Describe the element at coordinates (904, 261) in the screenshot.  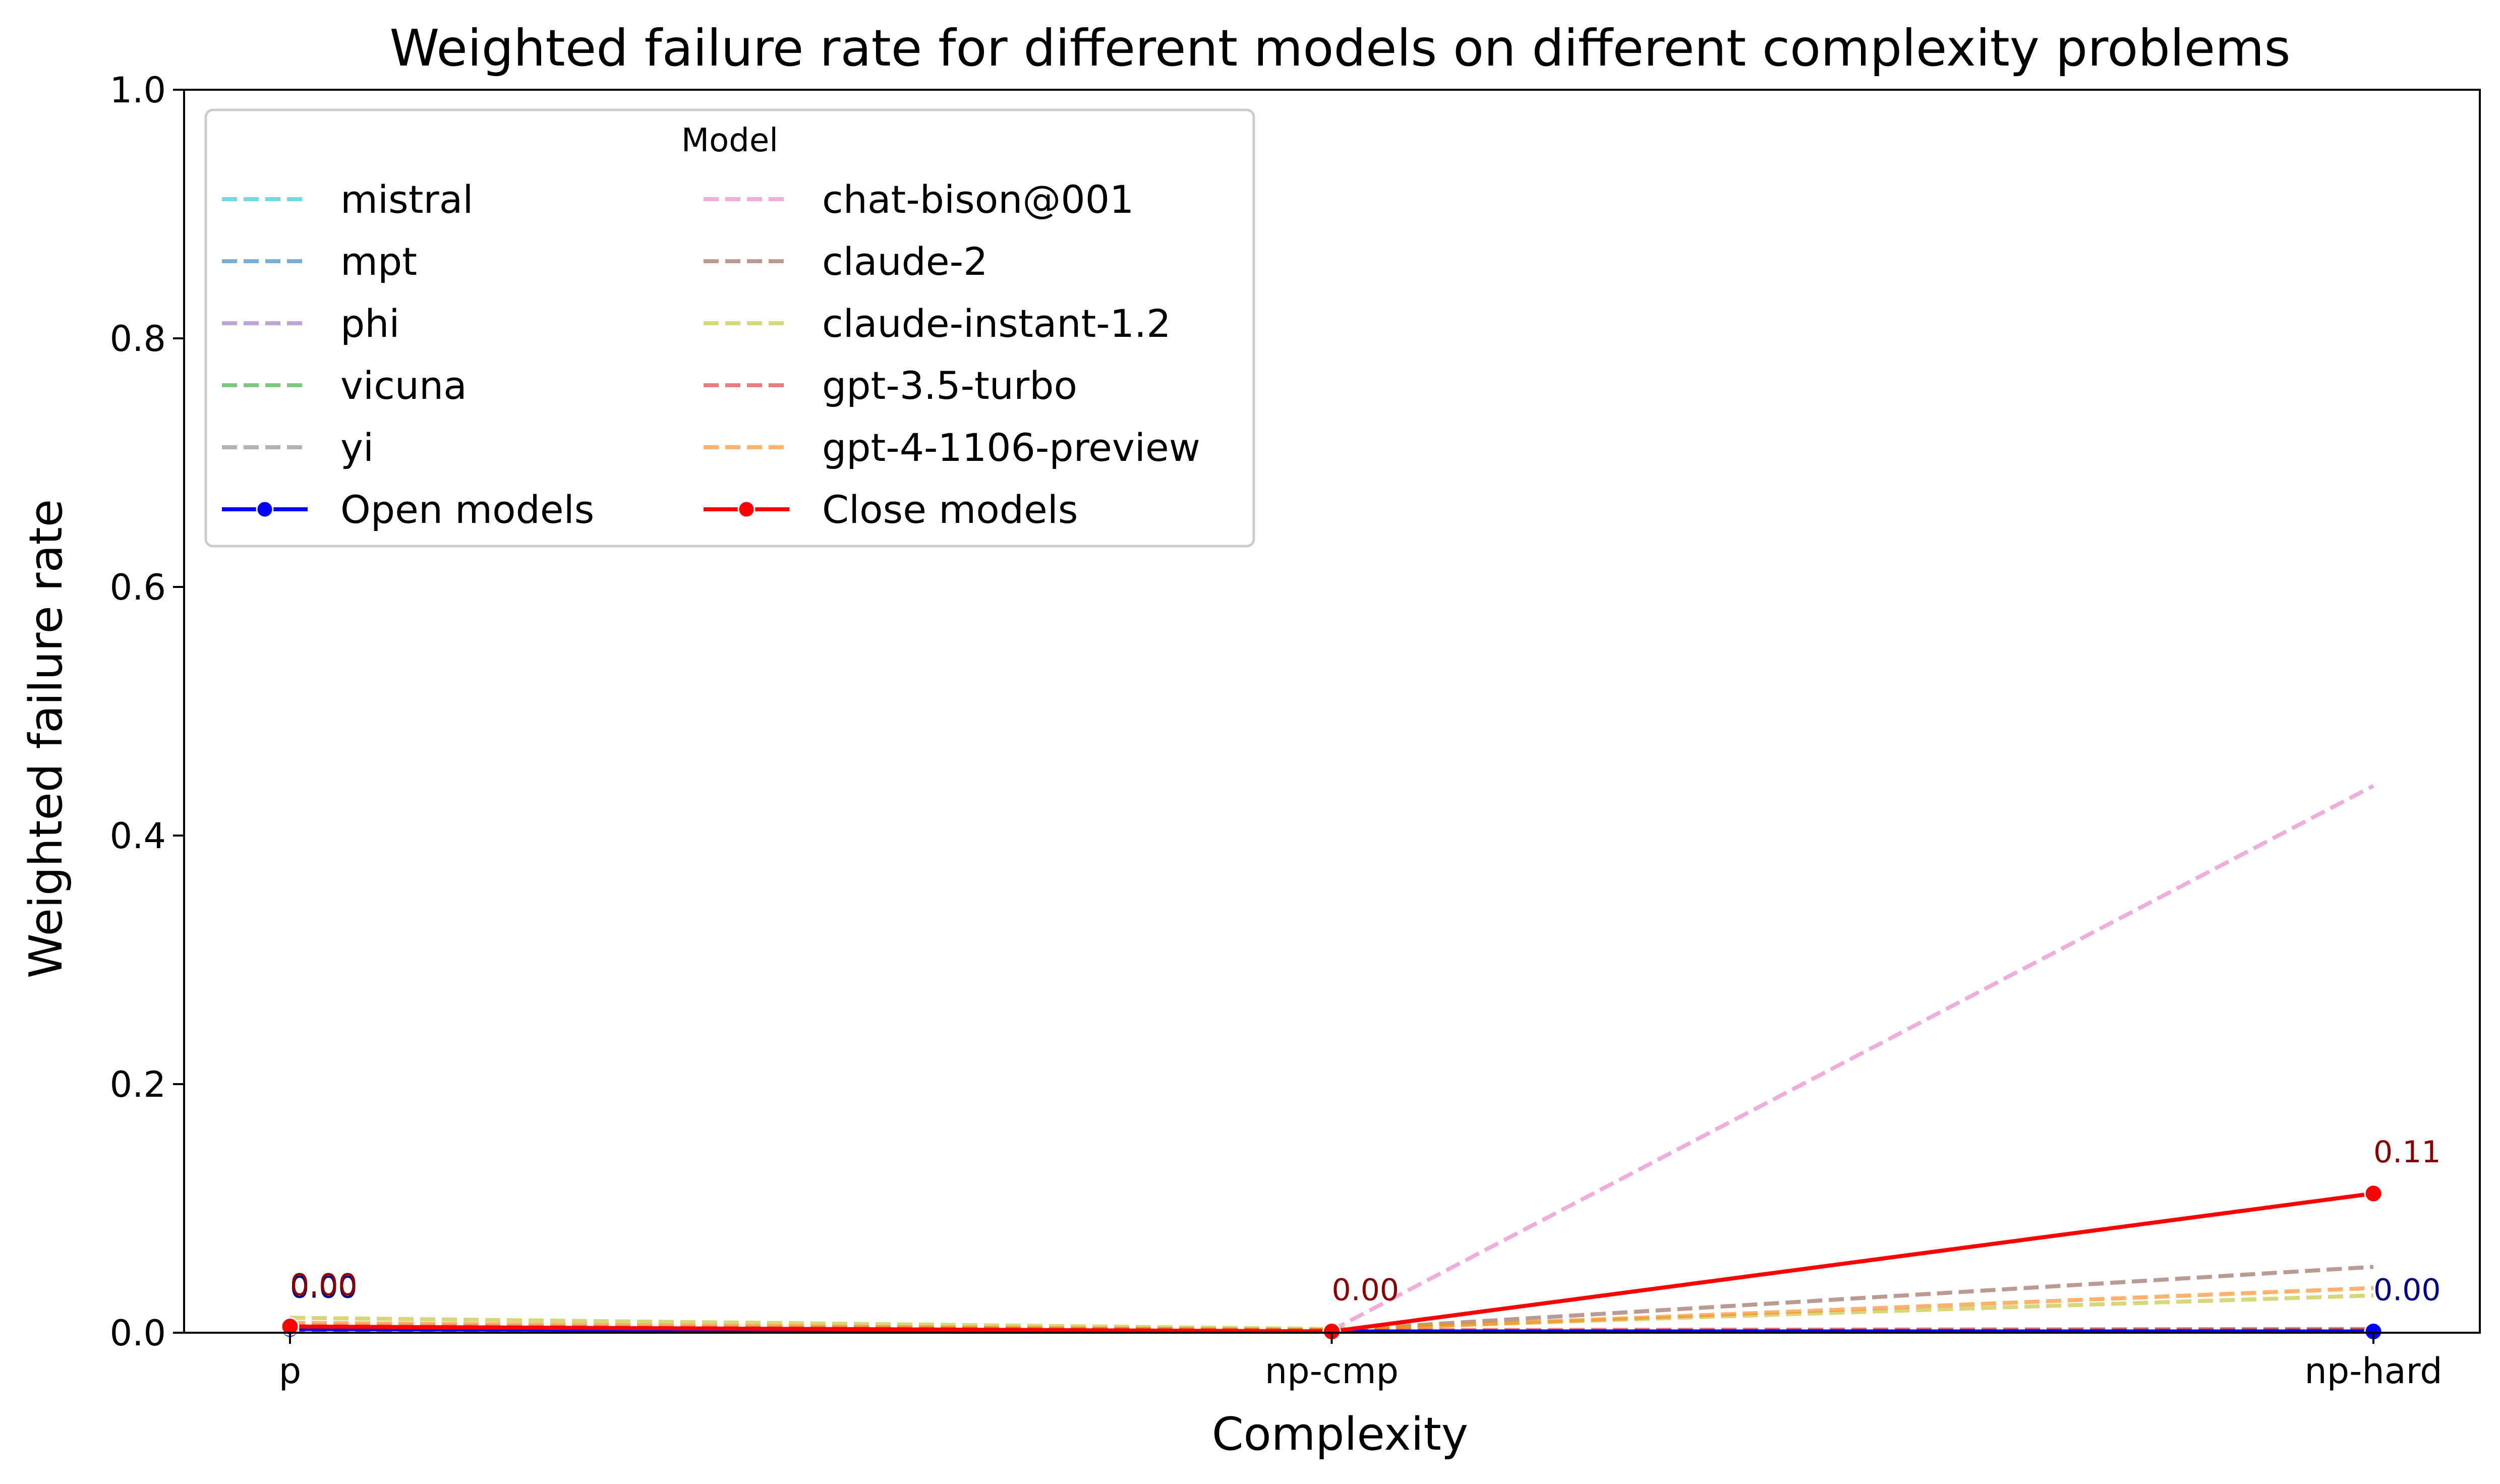
I see `legend-label-claude-2: claude-2` at that location.